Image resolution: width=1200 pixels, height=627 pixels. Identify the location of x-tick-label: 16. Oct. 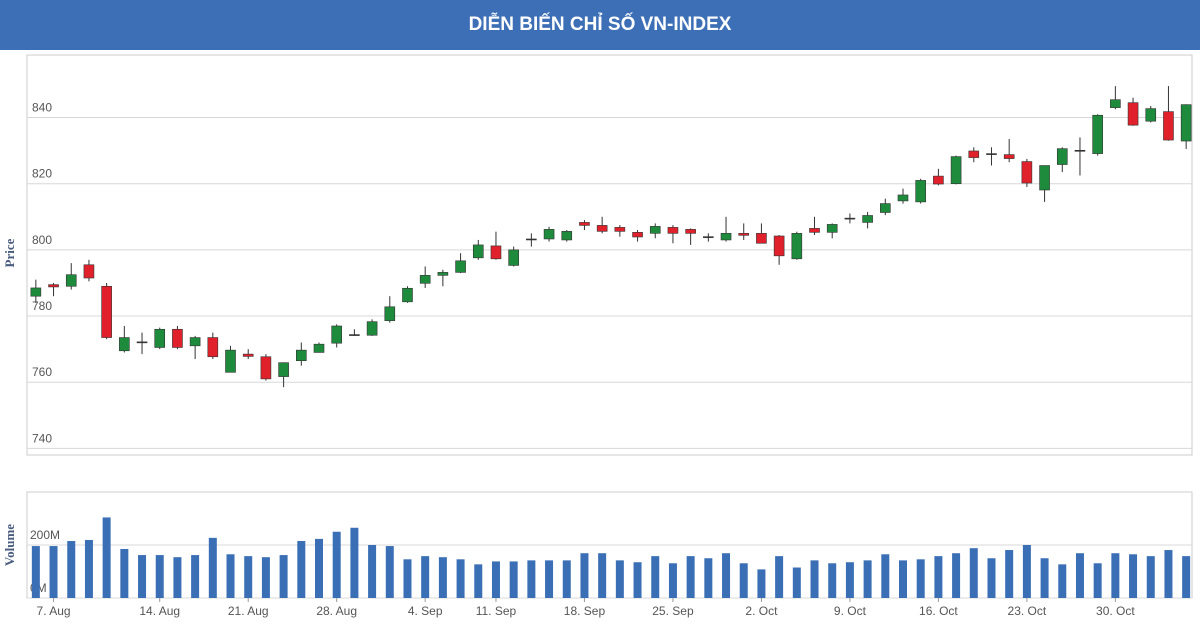
(938, 611).